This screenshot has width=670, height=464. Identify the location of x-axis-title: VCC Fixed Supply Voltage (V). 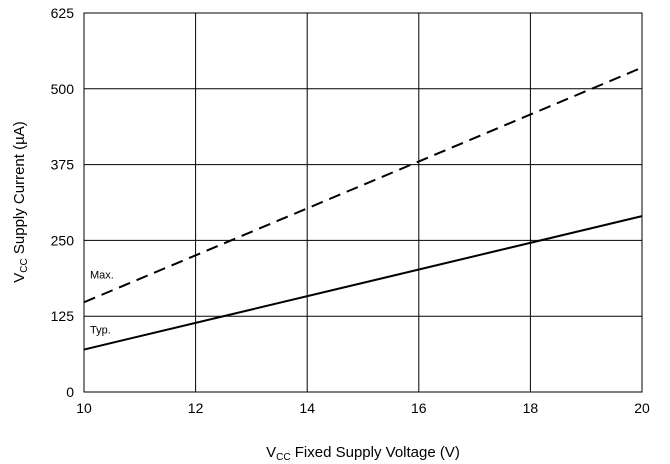
(363, 453).